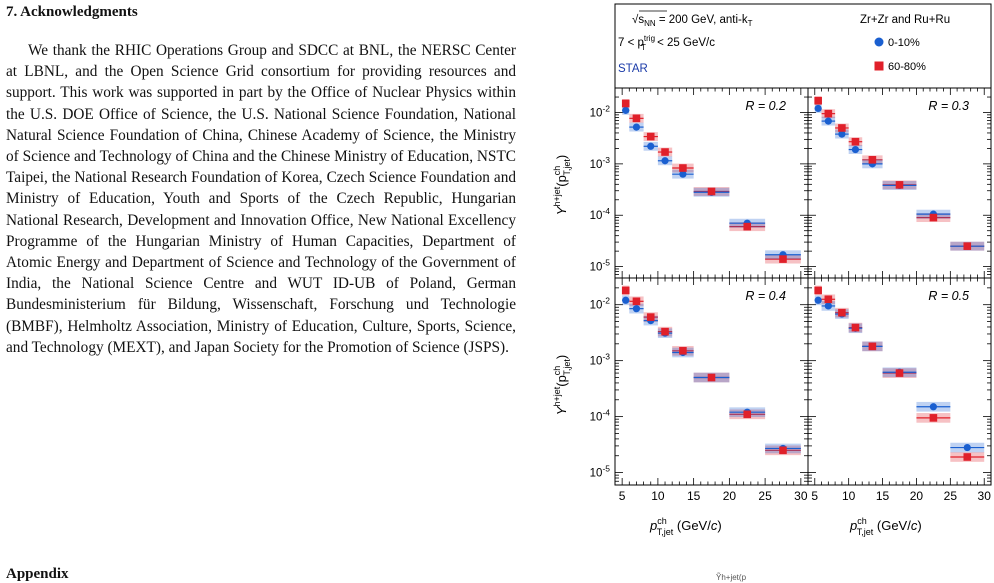  I want to click on figure-header-box, so click(803, 46).